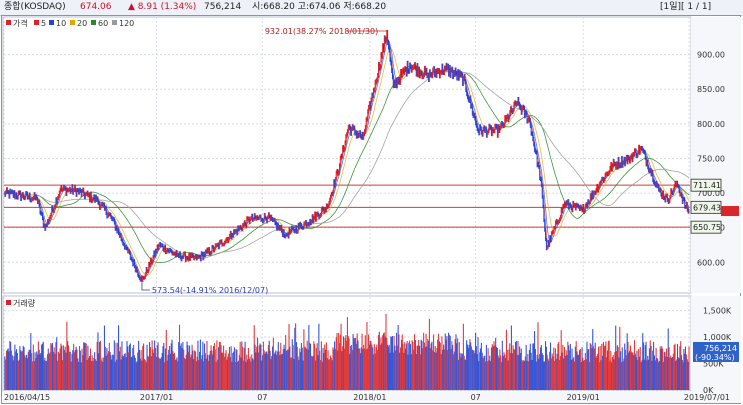  Describe the element at coordinates (715, 357) in the screenshot. I see `volume-last-change: (-90.34%)` at that location.